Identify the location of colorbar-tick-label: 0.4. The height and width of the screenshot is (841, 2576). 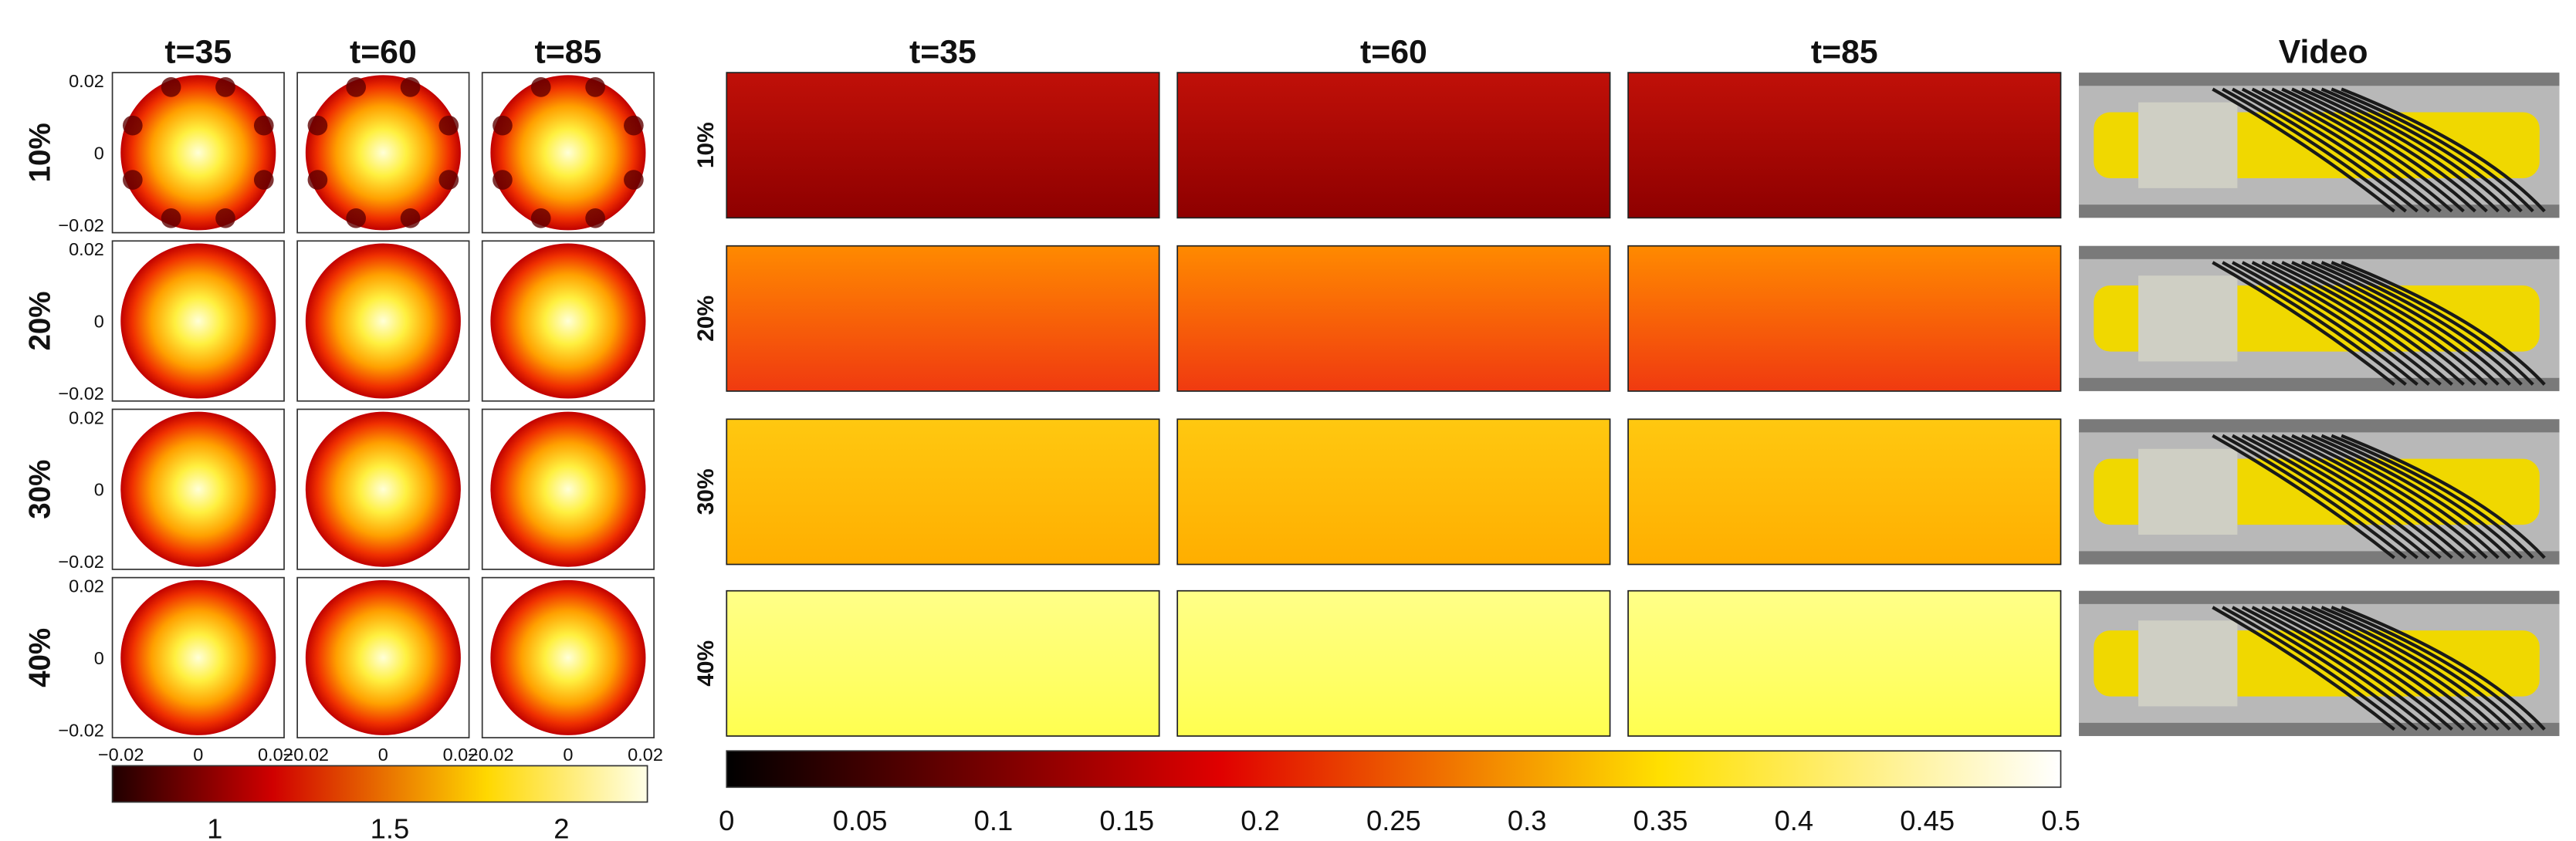
(1794, 820).